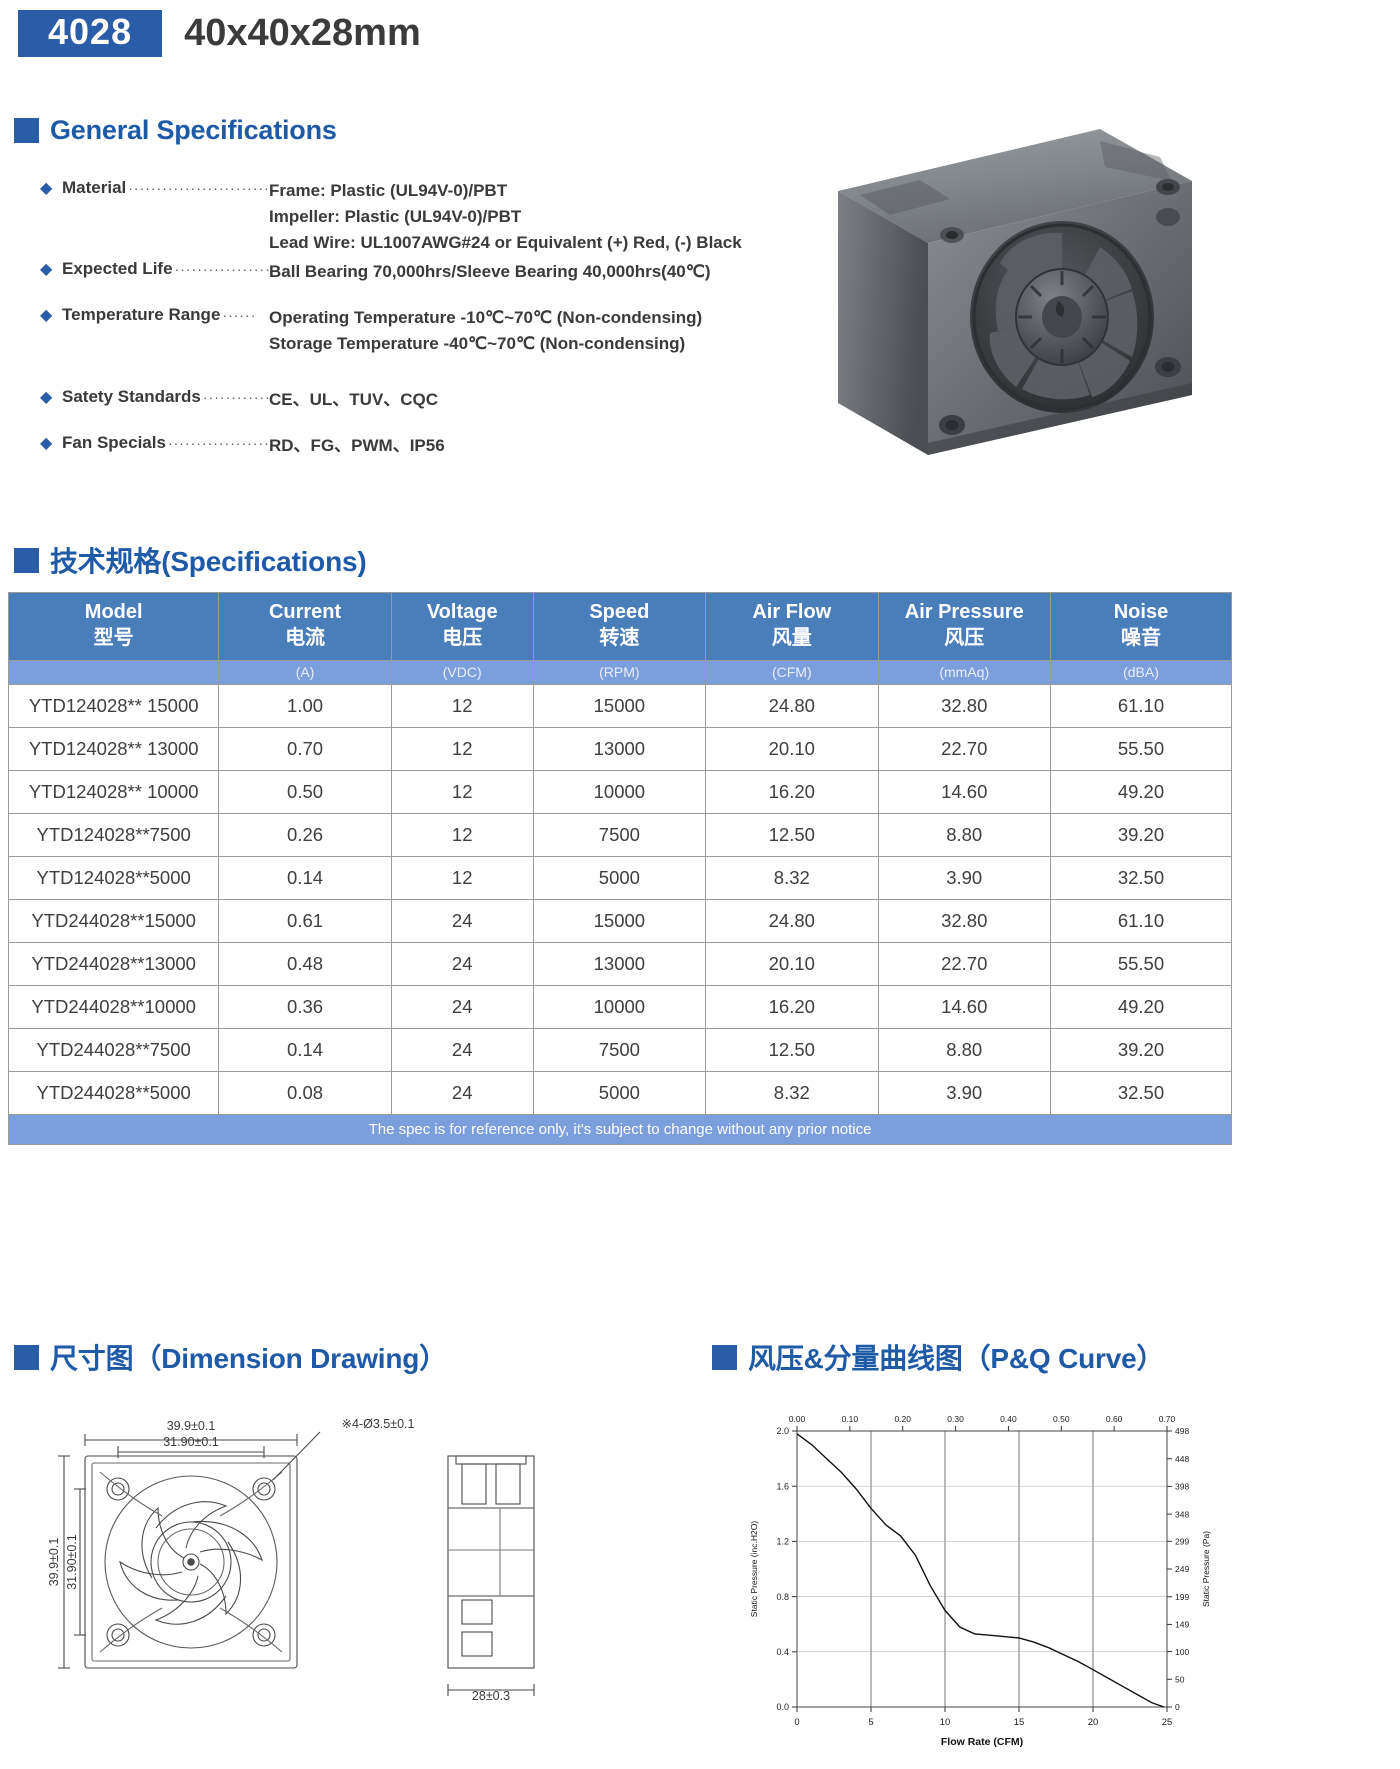 The image size is (1400, 1769). What do you see at coordinates (982, 1569) in the screenshot?
I see `chart-plot-area` at bounding box center [982, 1569].